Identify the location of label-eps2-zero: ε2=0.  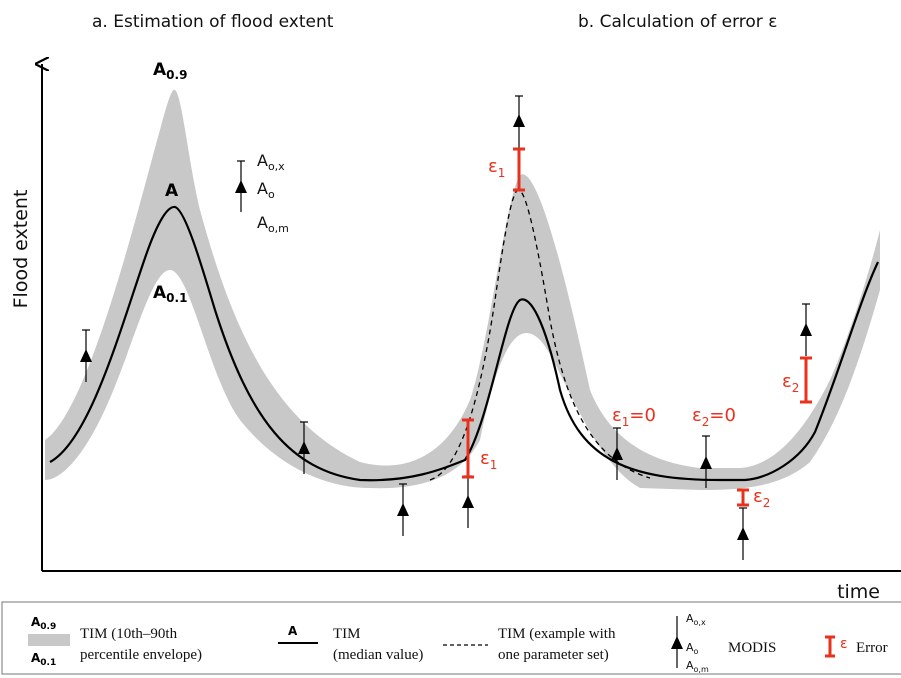
(714, 417).